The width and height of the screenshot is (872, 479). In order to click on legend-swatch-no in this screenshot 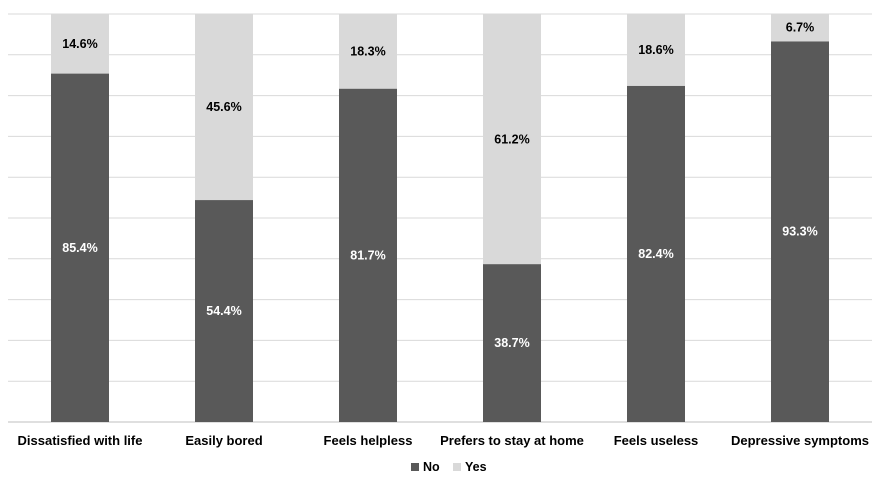, I will do `click(415, 467)`.